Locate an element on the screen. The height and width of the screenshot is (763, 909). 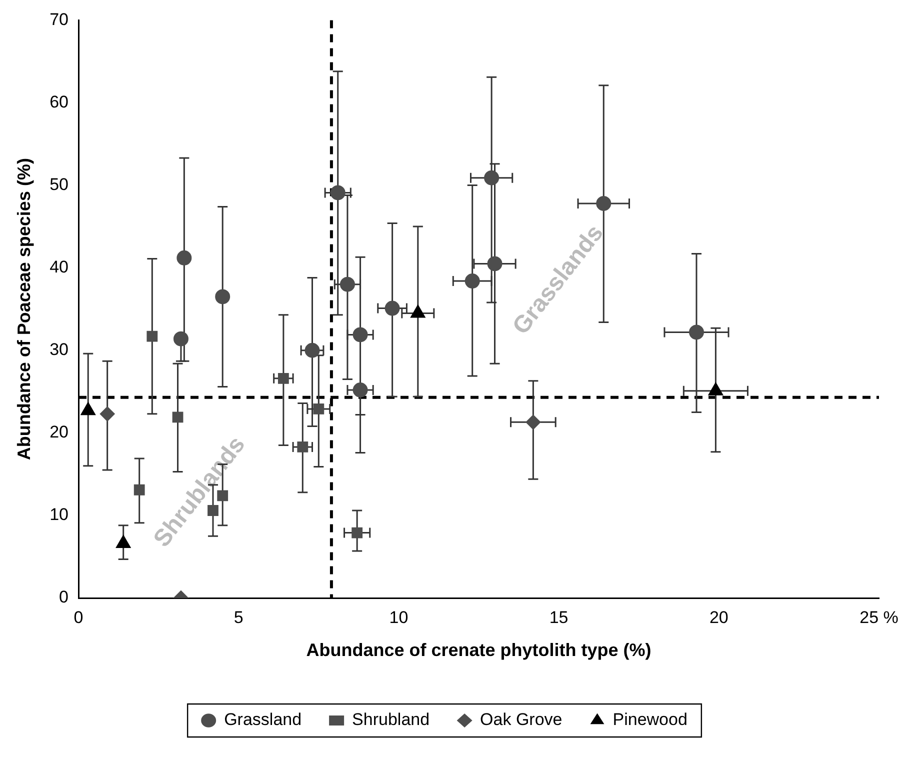
y-tick-label: 50 is located at coordinates (59, 184).